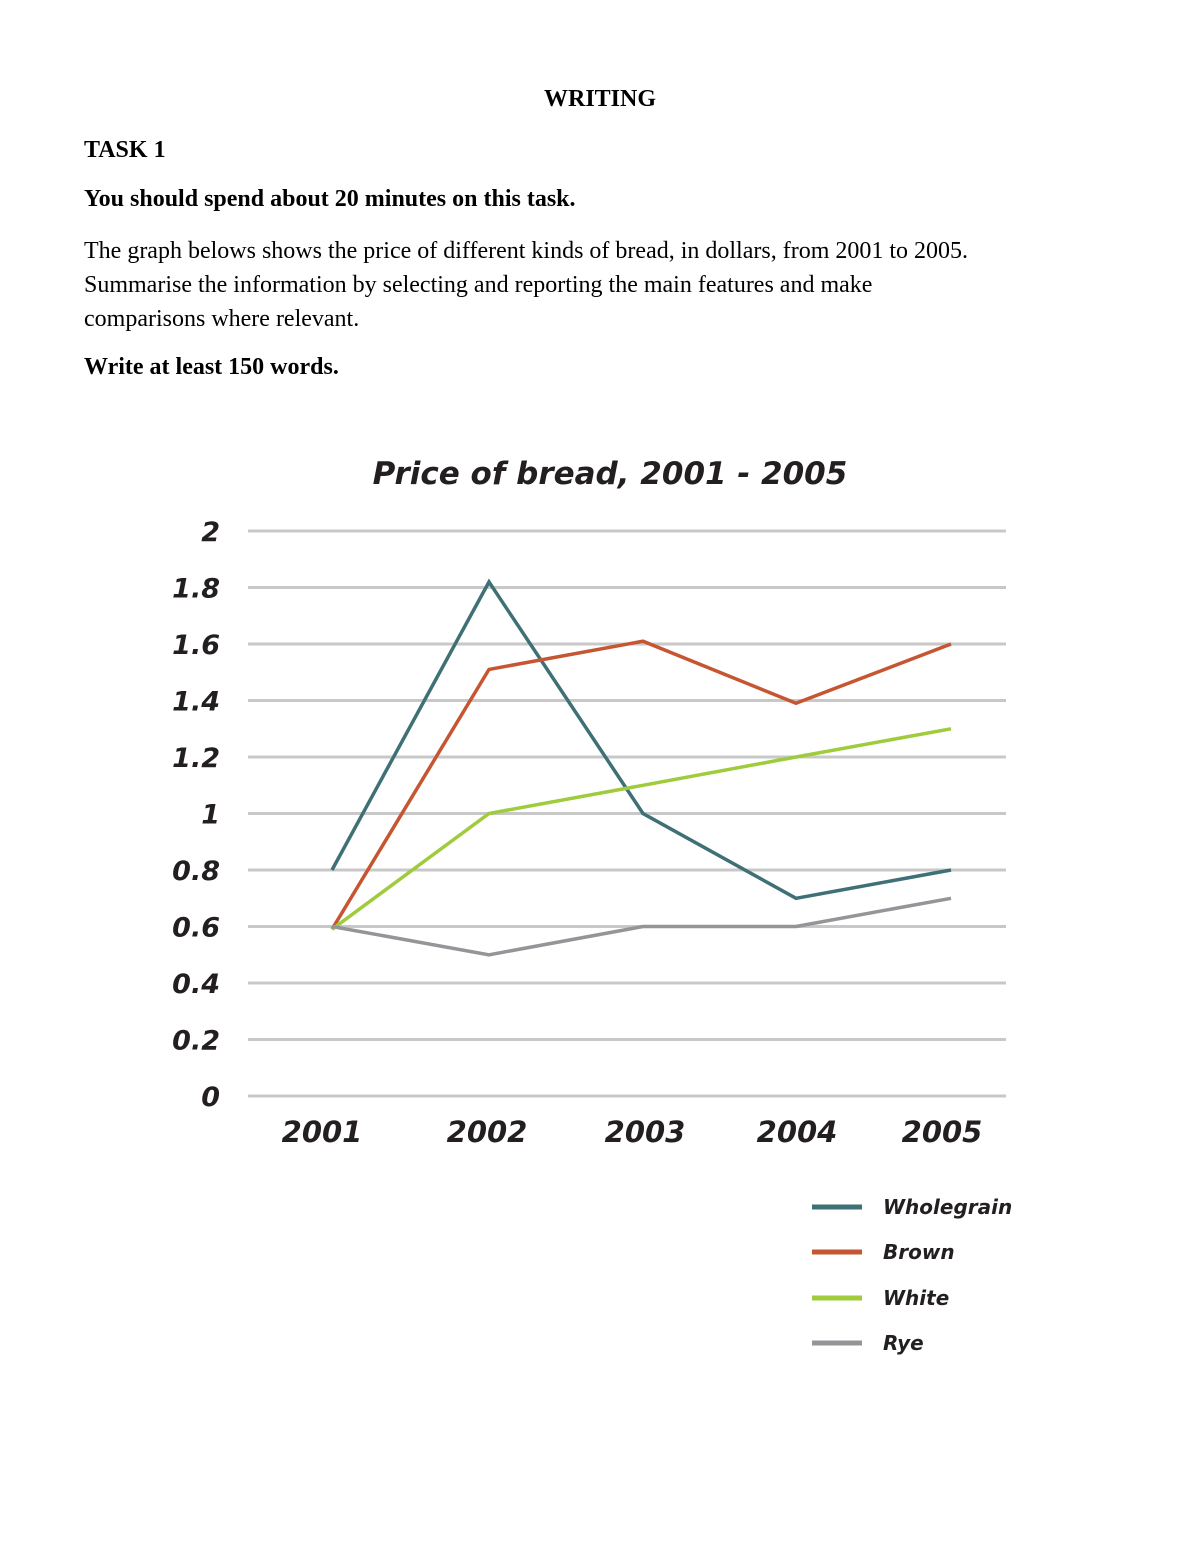 The width and height of the screenshot is (1200, 1553). Describe the element at coordinates (196, 984) in the screenshot. I see `y-tick-label: 0.4` at that location.